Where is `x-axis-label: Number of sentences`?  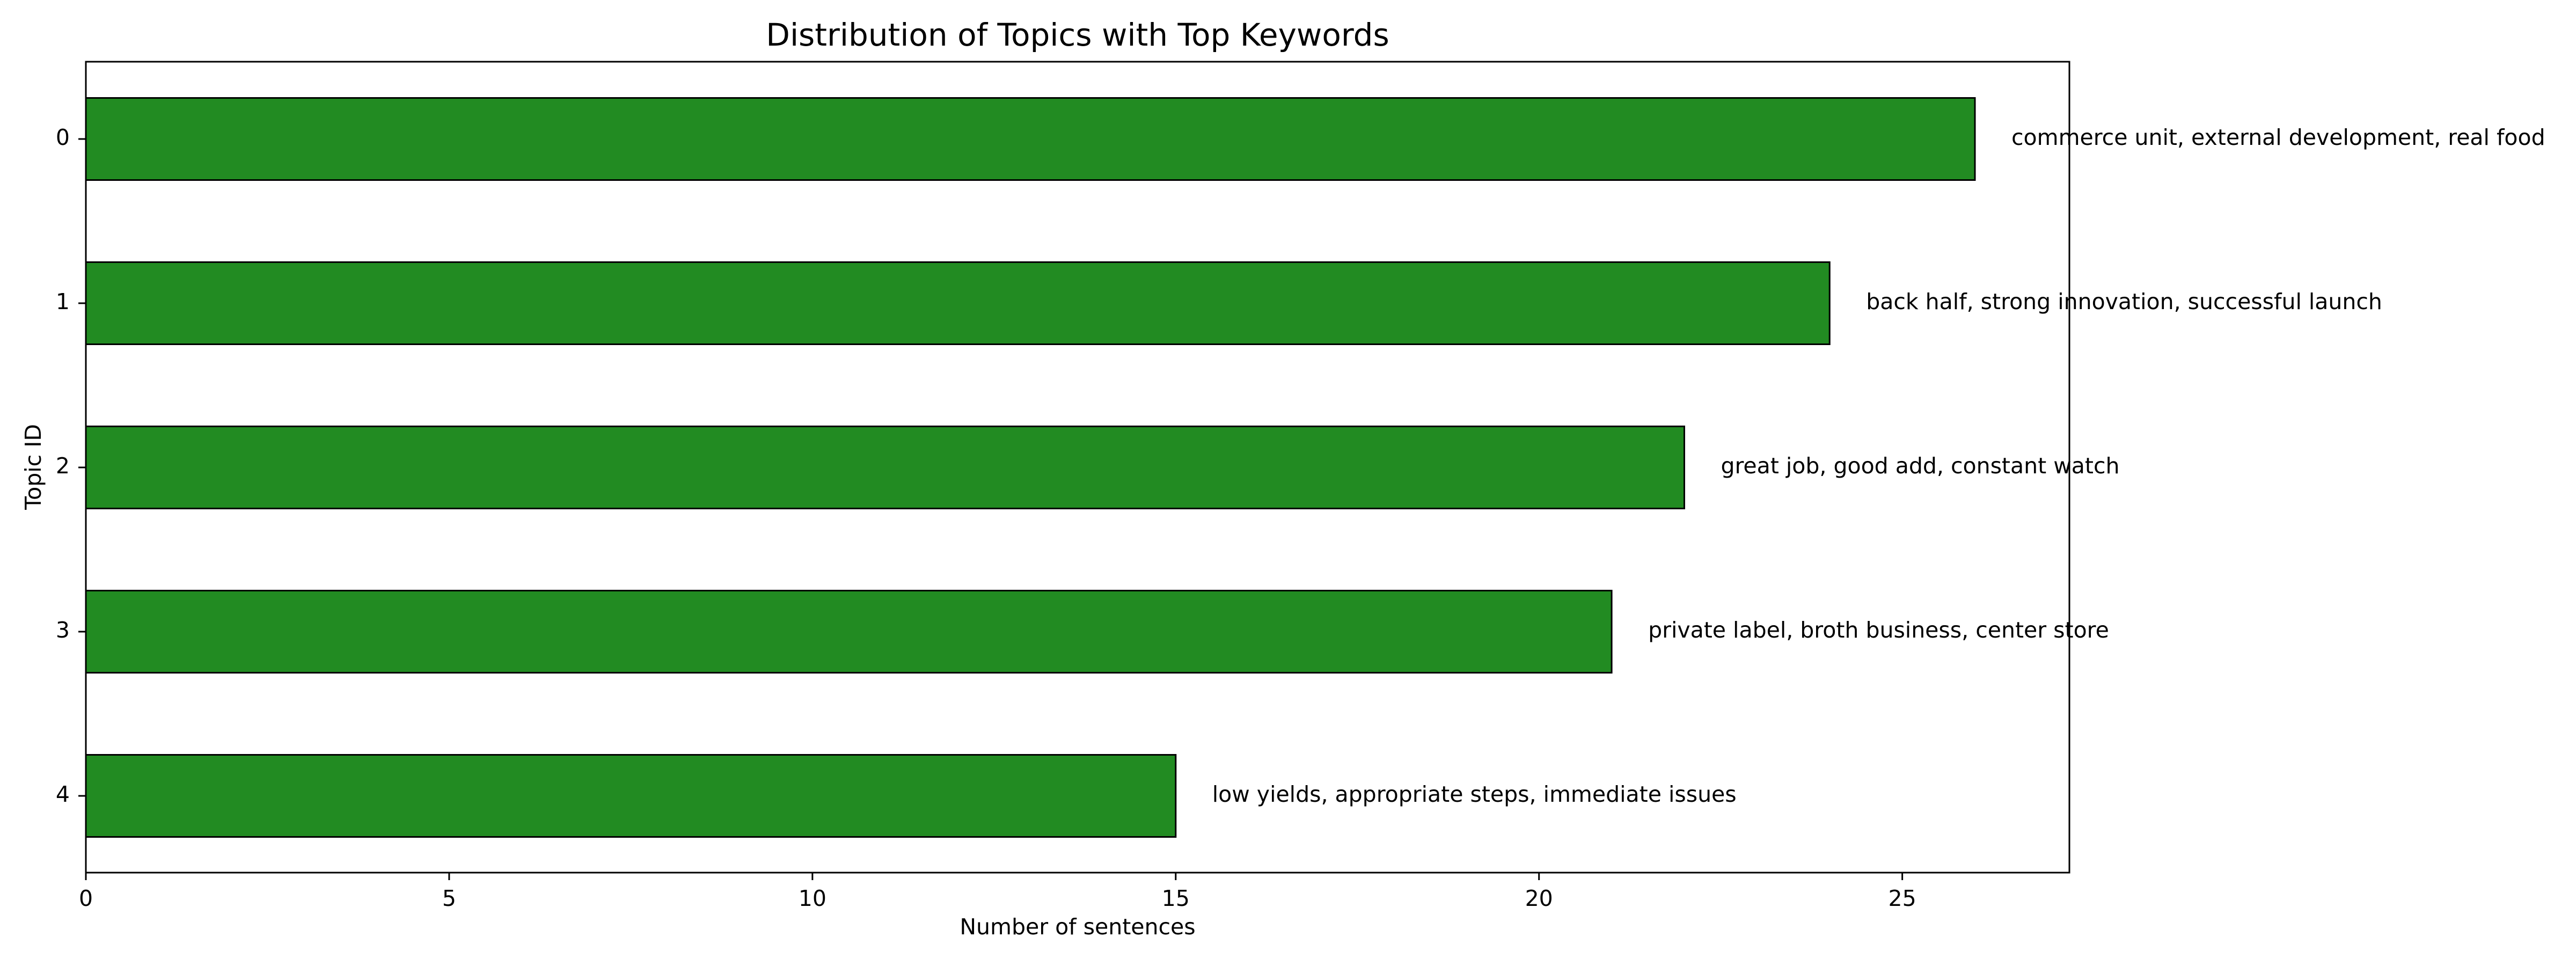
x-axis-label: Number of sentences is located at coordinates (1077, 927).